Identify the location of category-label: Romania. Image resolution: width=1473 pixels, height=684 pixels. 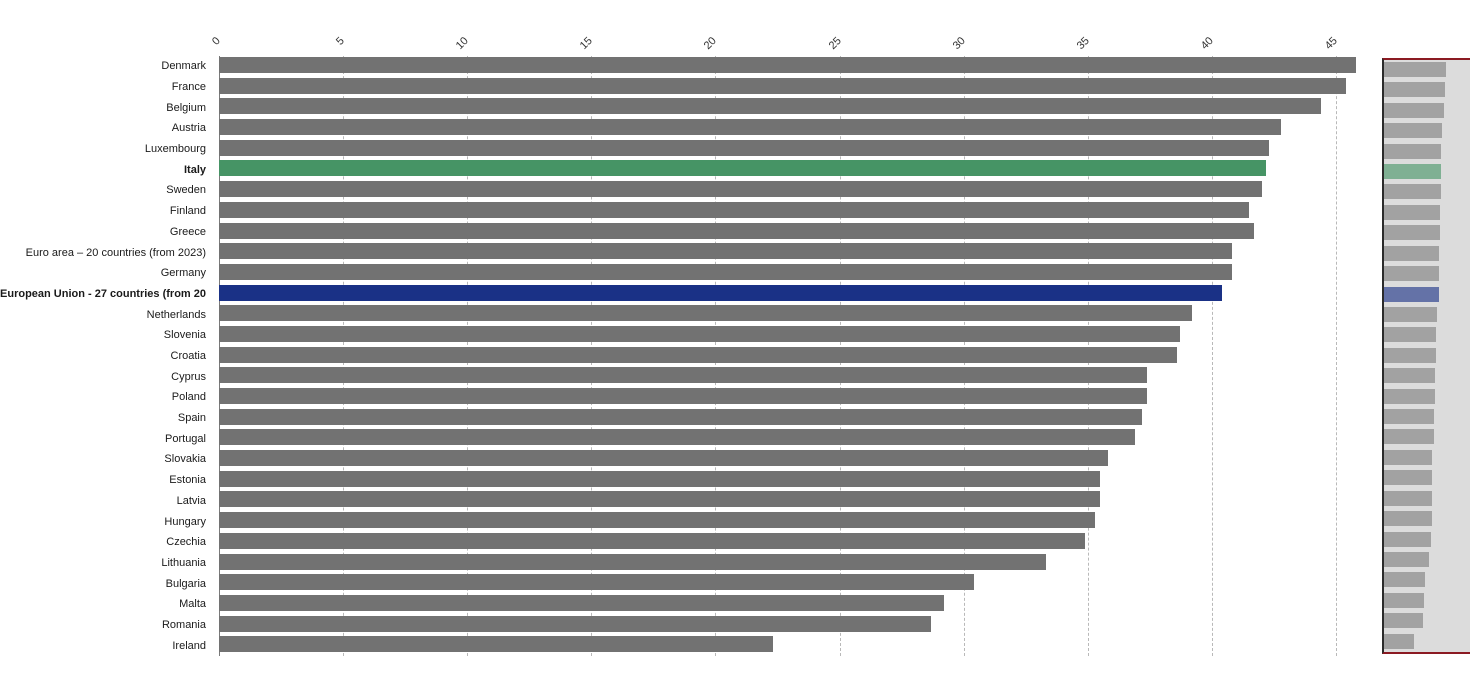
(183, 624).